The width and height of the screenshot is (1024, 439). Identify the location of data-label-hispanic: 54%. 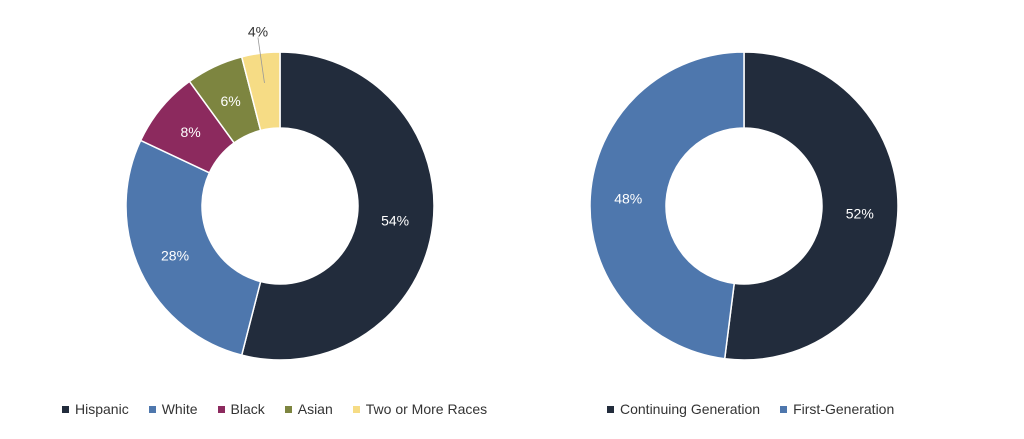
(395, 221).